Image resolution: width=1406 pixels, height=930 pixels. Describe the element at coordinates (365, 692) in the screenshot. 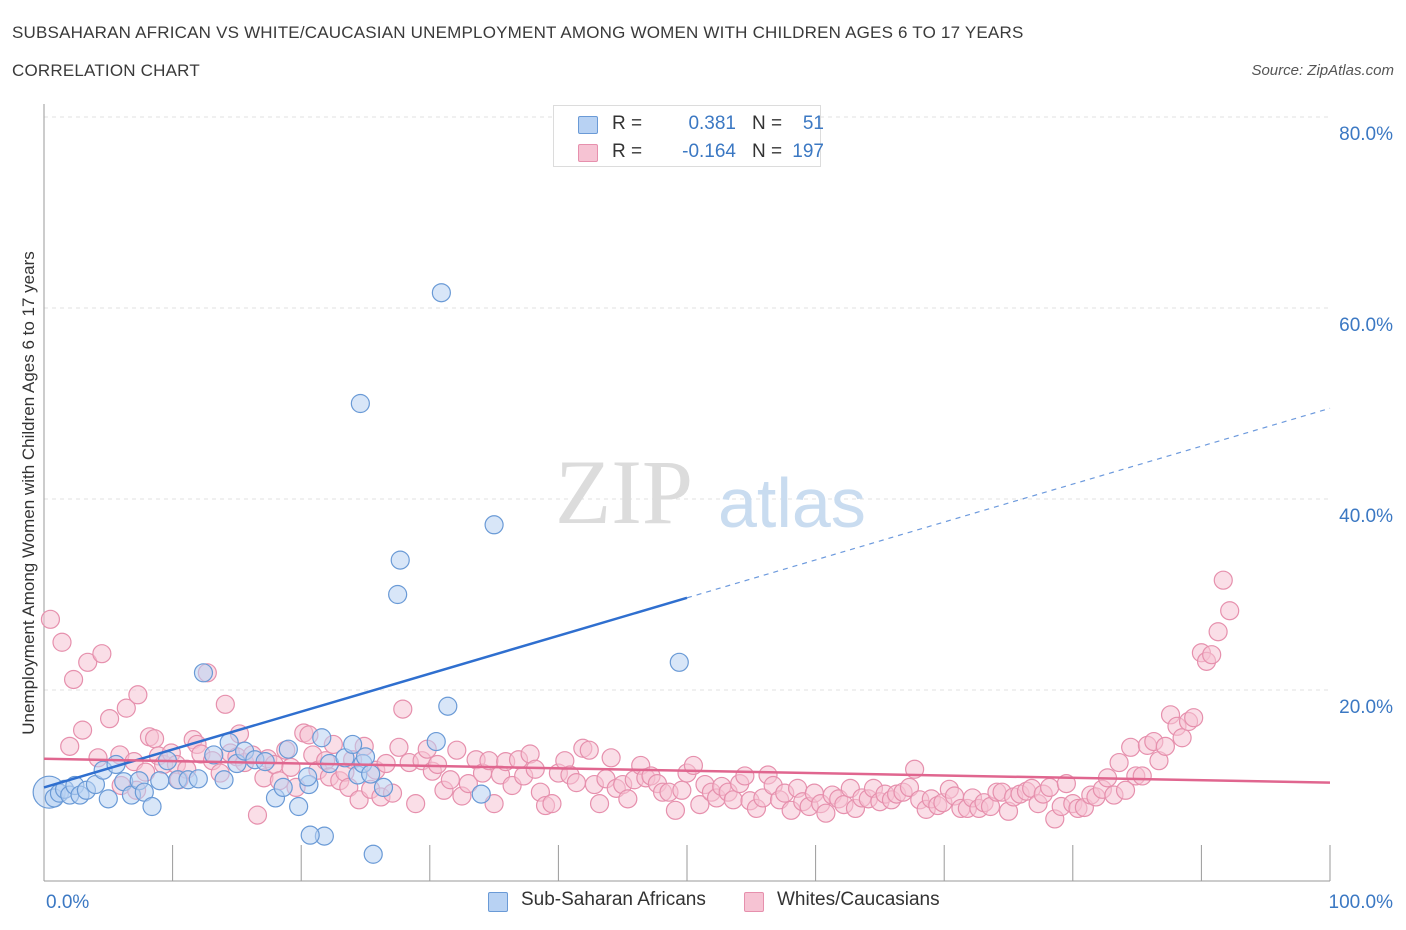

I see `sub-saharan-trend-solid` at that location.